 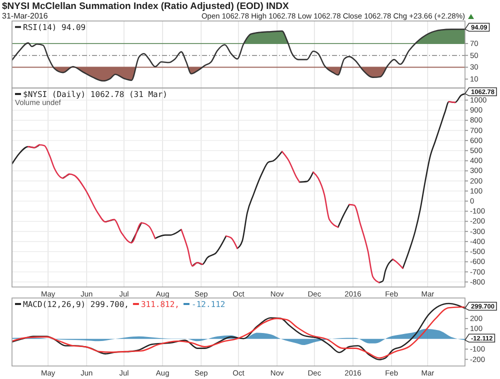 What do you see at coordinates (54, 27) in the screenshot?
I see `legend-label: RSI(14) 94.09` at bounding box center [54, 27].